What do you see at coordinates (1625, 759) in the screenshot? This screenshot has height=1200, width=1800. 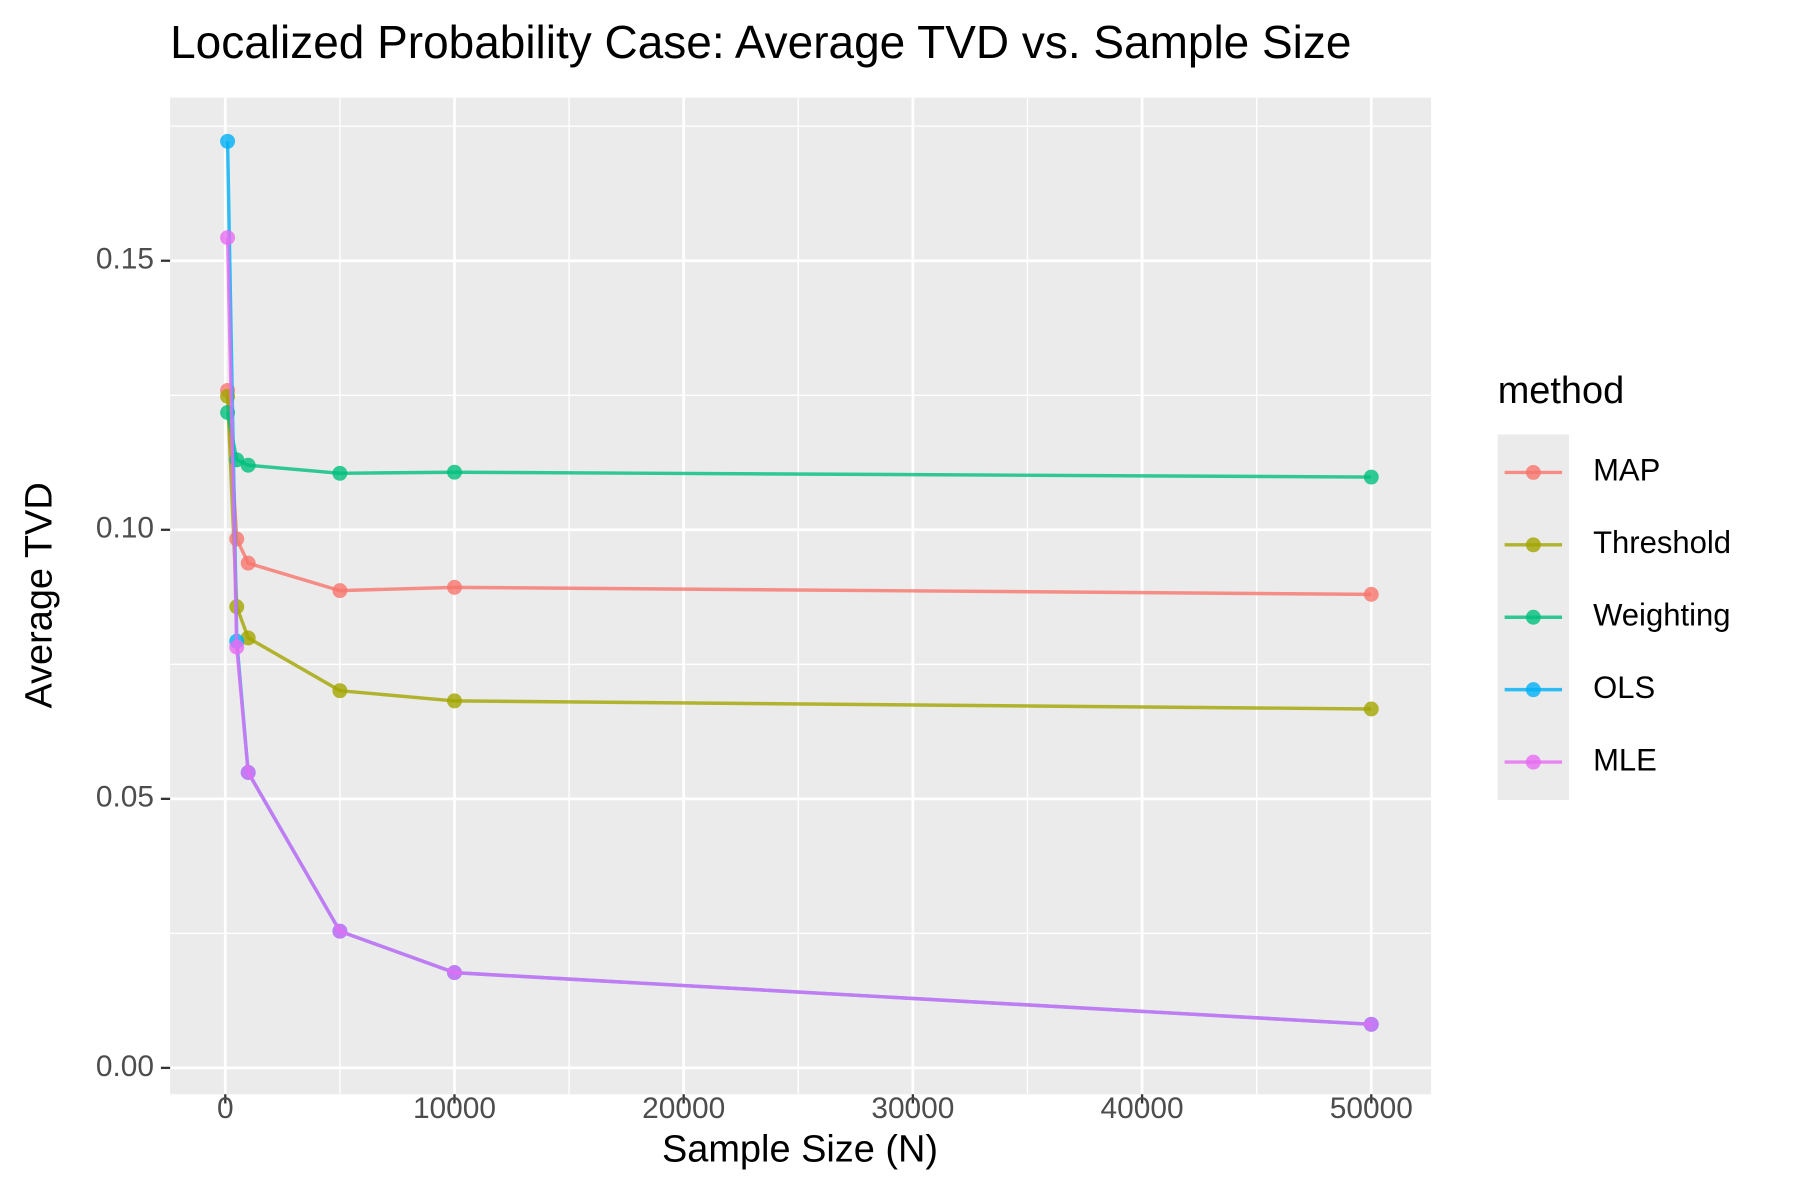 I see `legend-label: MLE` at bounding box center [1625, 759].